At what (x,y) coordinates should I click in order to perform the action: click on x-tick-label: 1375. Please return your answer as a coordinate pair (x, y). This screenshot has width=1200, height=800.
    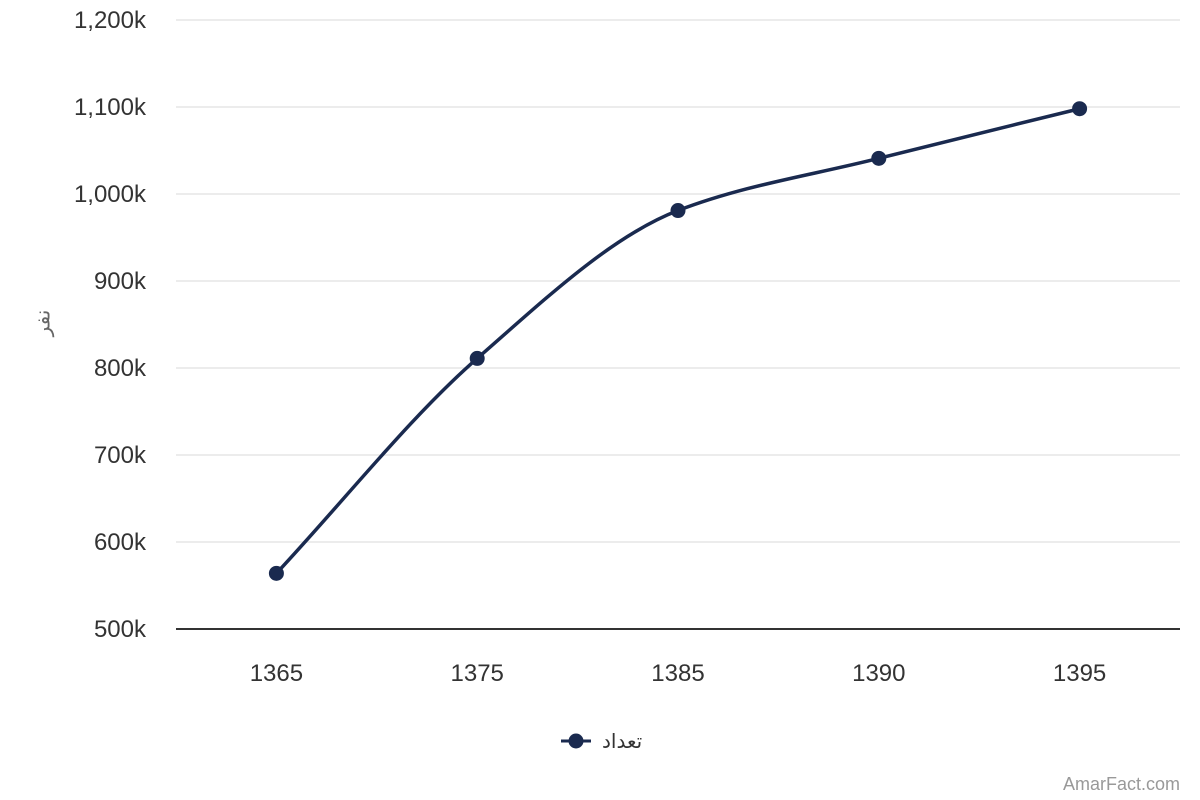
    Looking at the image, I should click on (477, 673).